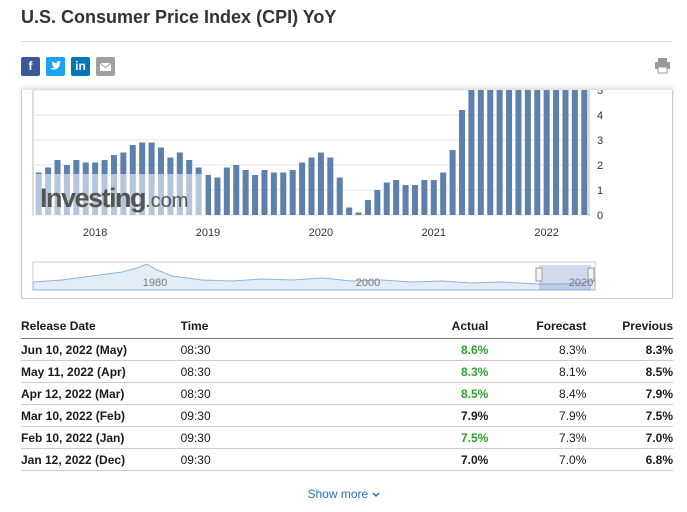  Describe the element at coordinates (629, 326) in the screenshot. I see `column-header: Previous` at that location.